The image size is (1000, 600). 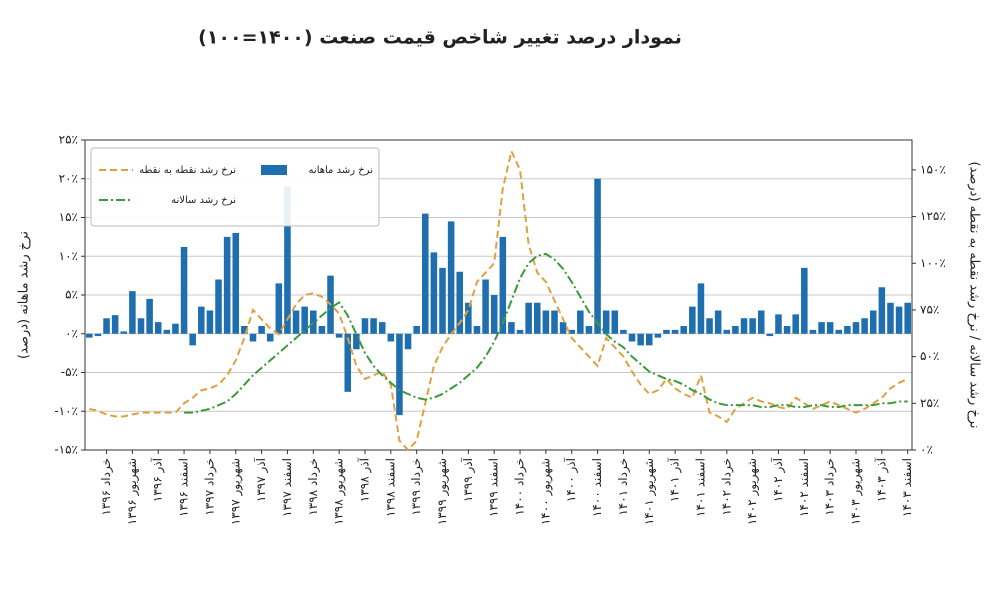 I want to click on y-tick-label: -۱۰٪, so click(x=66, y=411).